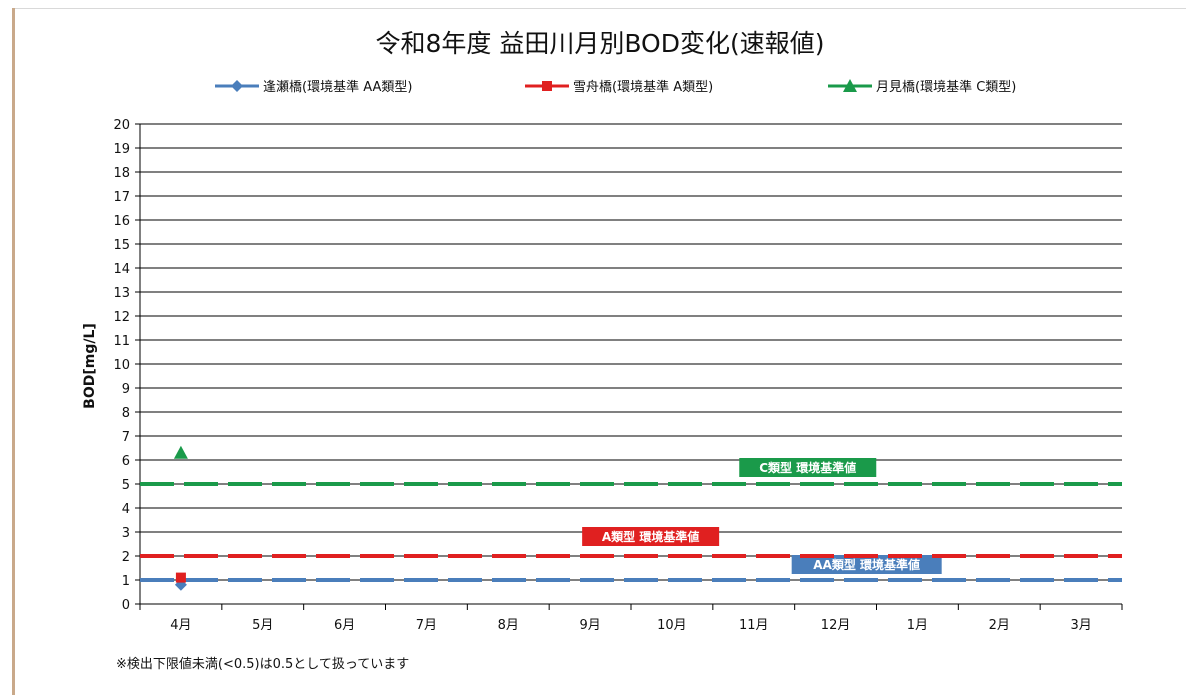 The height and width of the screenshot is (695, 1186). Describe the element at coordinates (754, 625) in the screenshot. I see `x-tick-label: 11月` at that location.